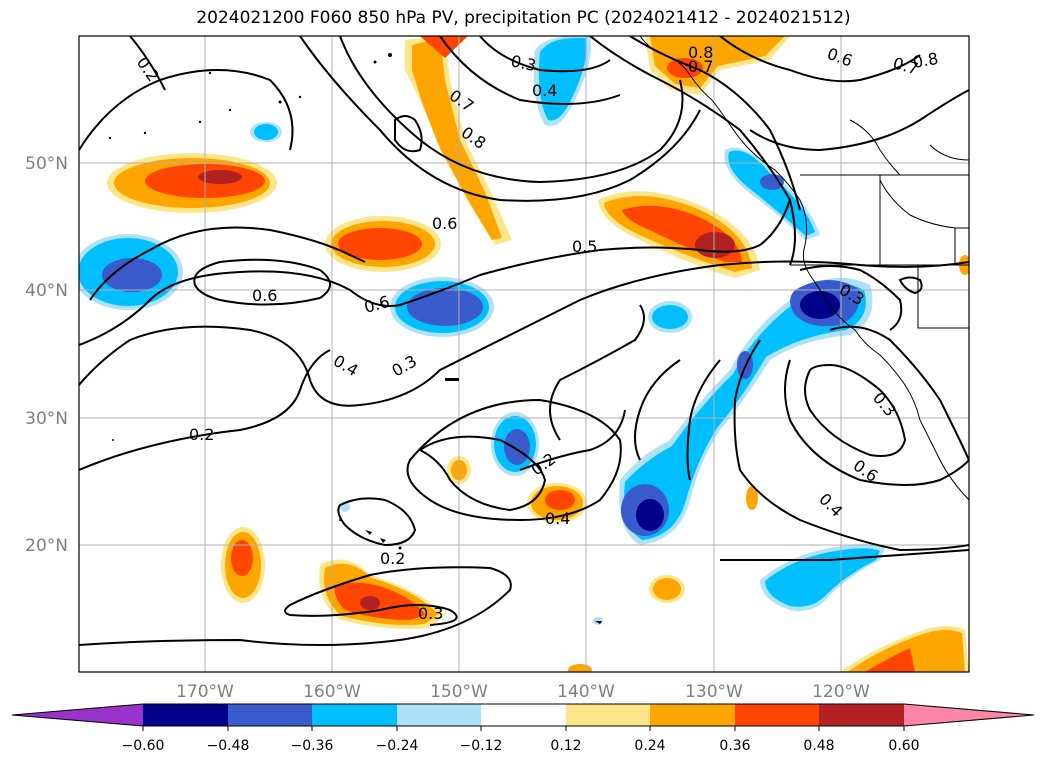 This screenshot has height=765, width=1047. What do you see at coordinates (382, 594) in the screenshot?
I see `blob-pos-sw2` at bounding box center [382, 594].